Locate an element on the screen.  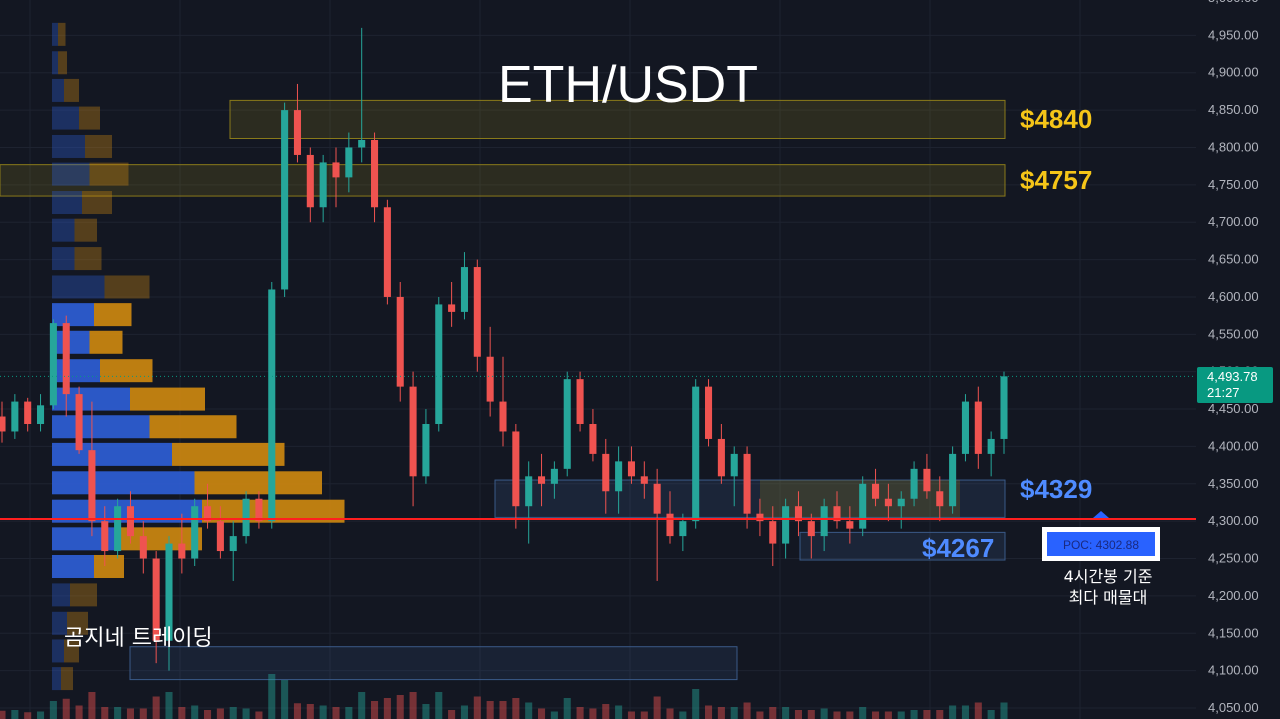
price-tick-label: 4,900.00 is located at coordinates (1233, 72).